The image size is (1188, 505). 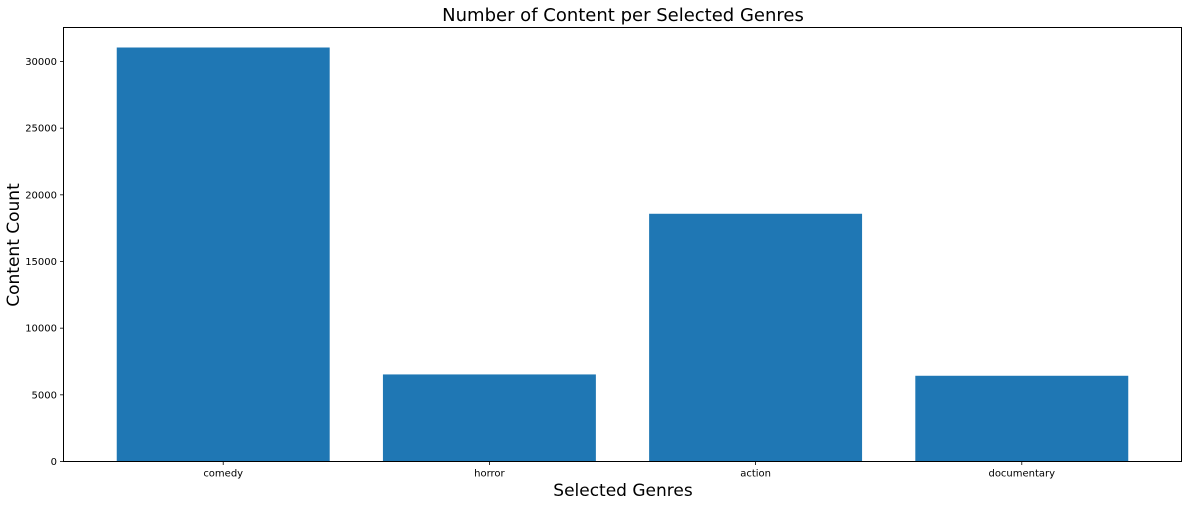 What do you see at coordinates (14, 245) in the screenshot?
I see `y-axis-title: Content Count` at bounding box center [14, 245].